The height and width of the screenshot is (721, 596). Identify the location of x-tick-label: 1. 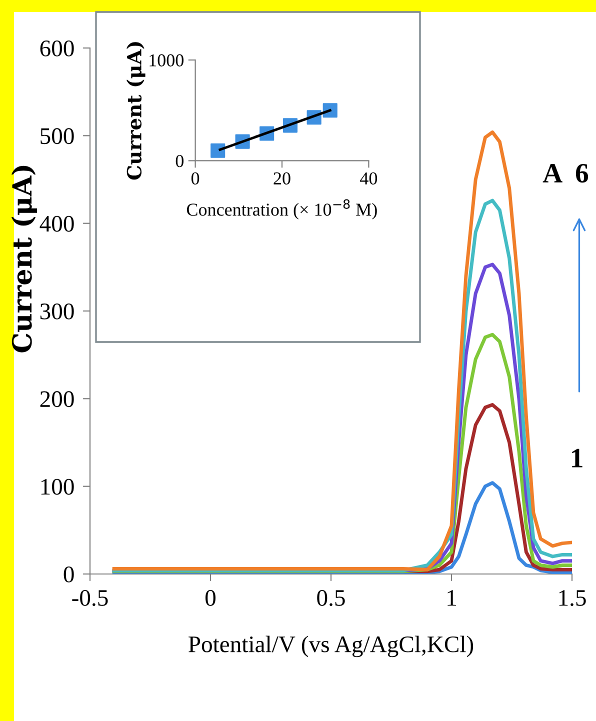
(452, 598).